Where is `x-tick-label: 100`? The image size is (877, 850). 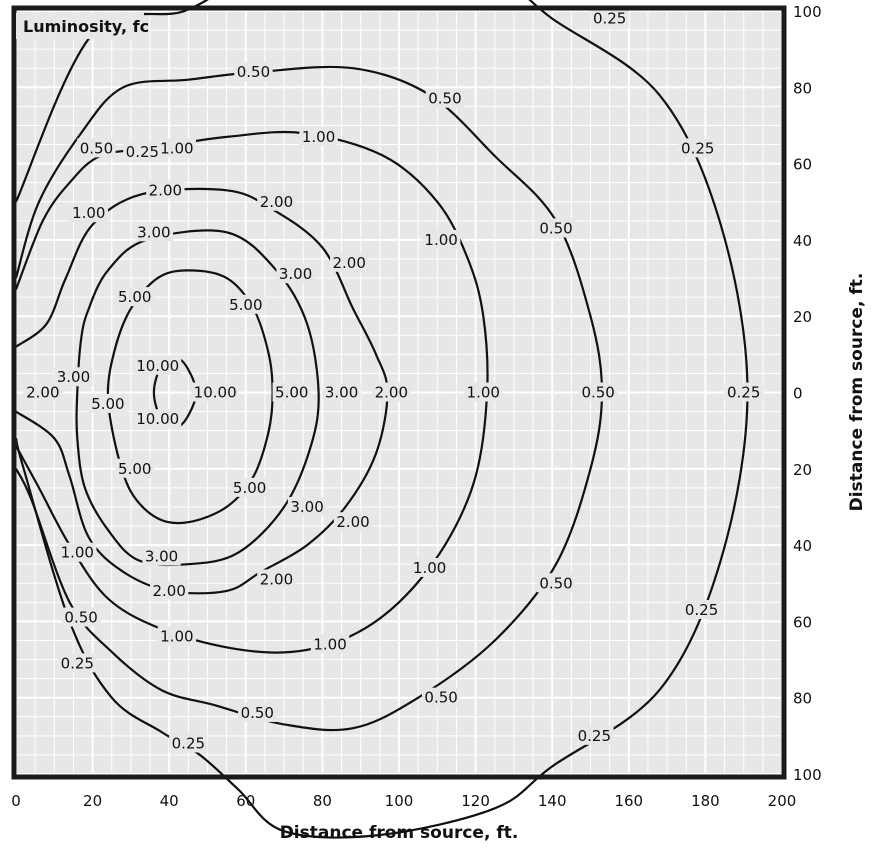
x-tick-label: 100 is located at coordinates (399, 801).